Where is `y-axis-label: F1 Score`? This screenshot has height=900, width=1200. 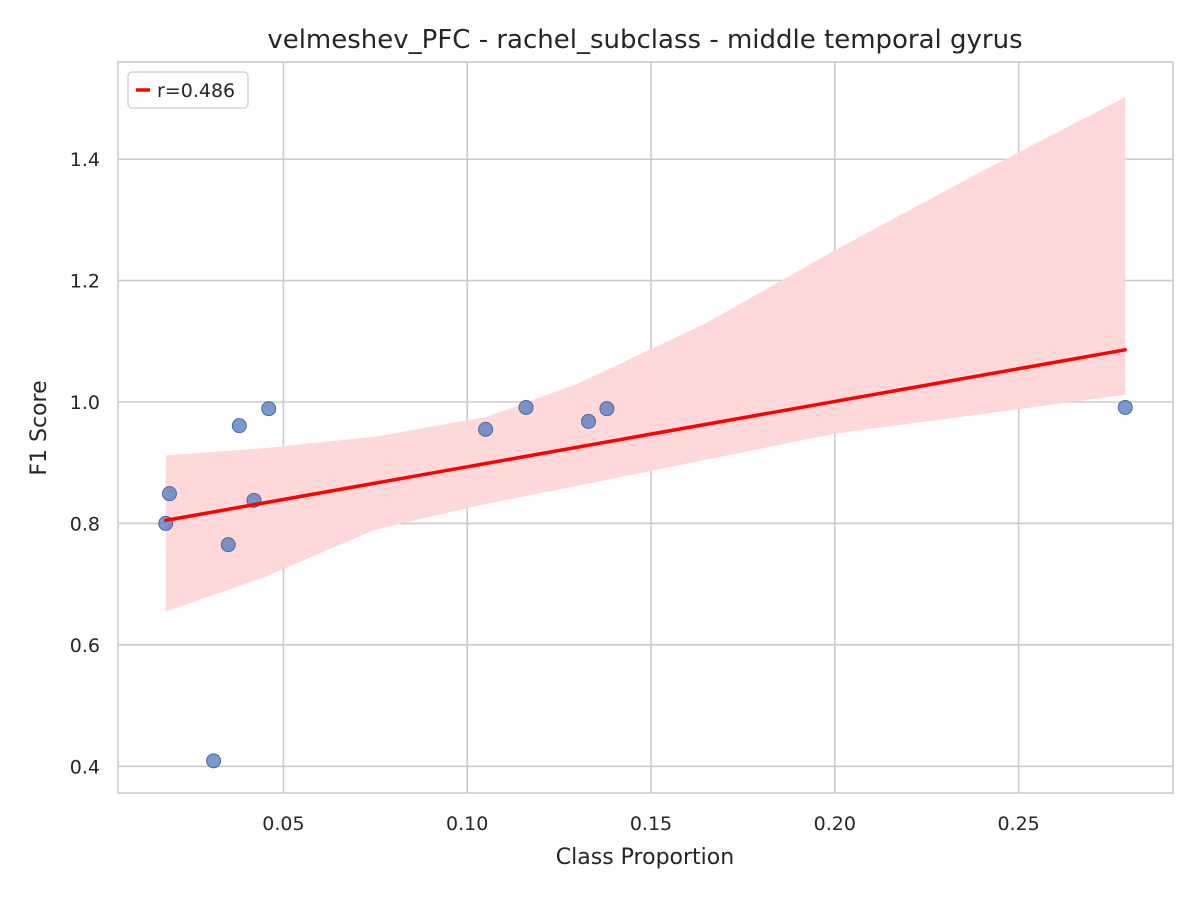
y-axis-label: F1 Score is located at coordinates (39, 427).